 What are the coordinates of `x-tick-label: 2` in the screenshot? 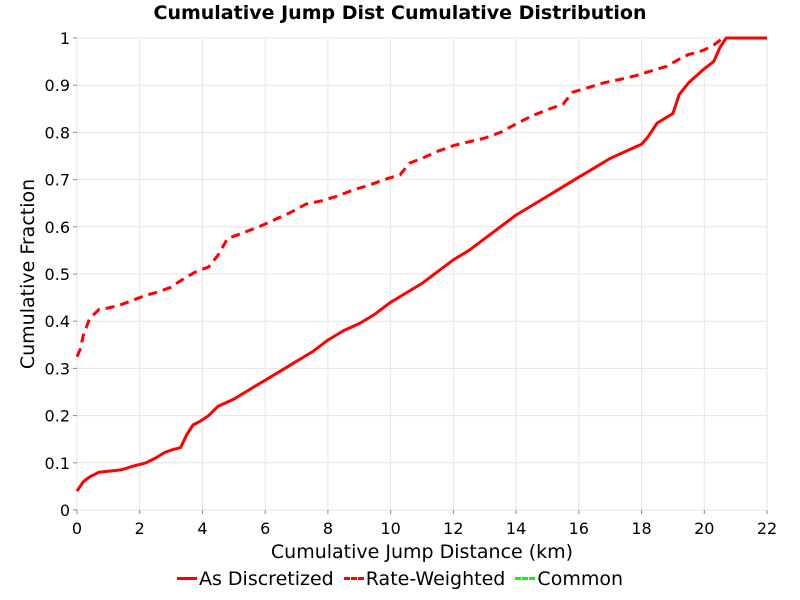 It's located at (140, 528).